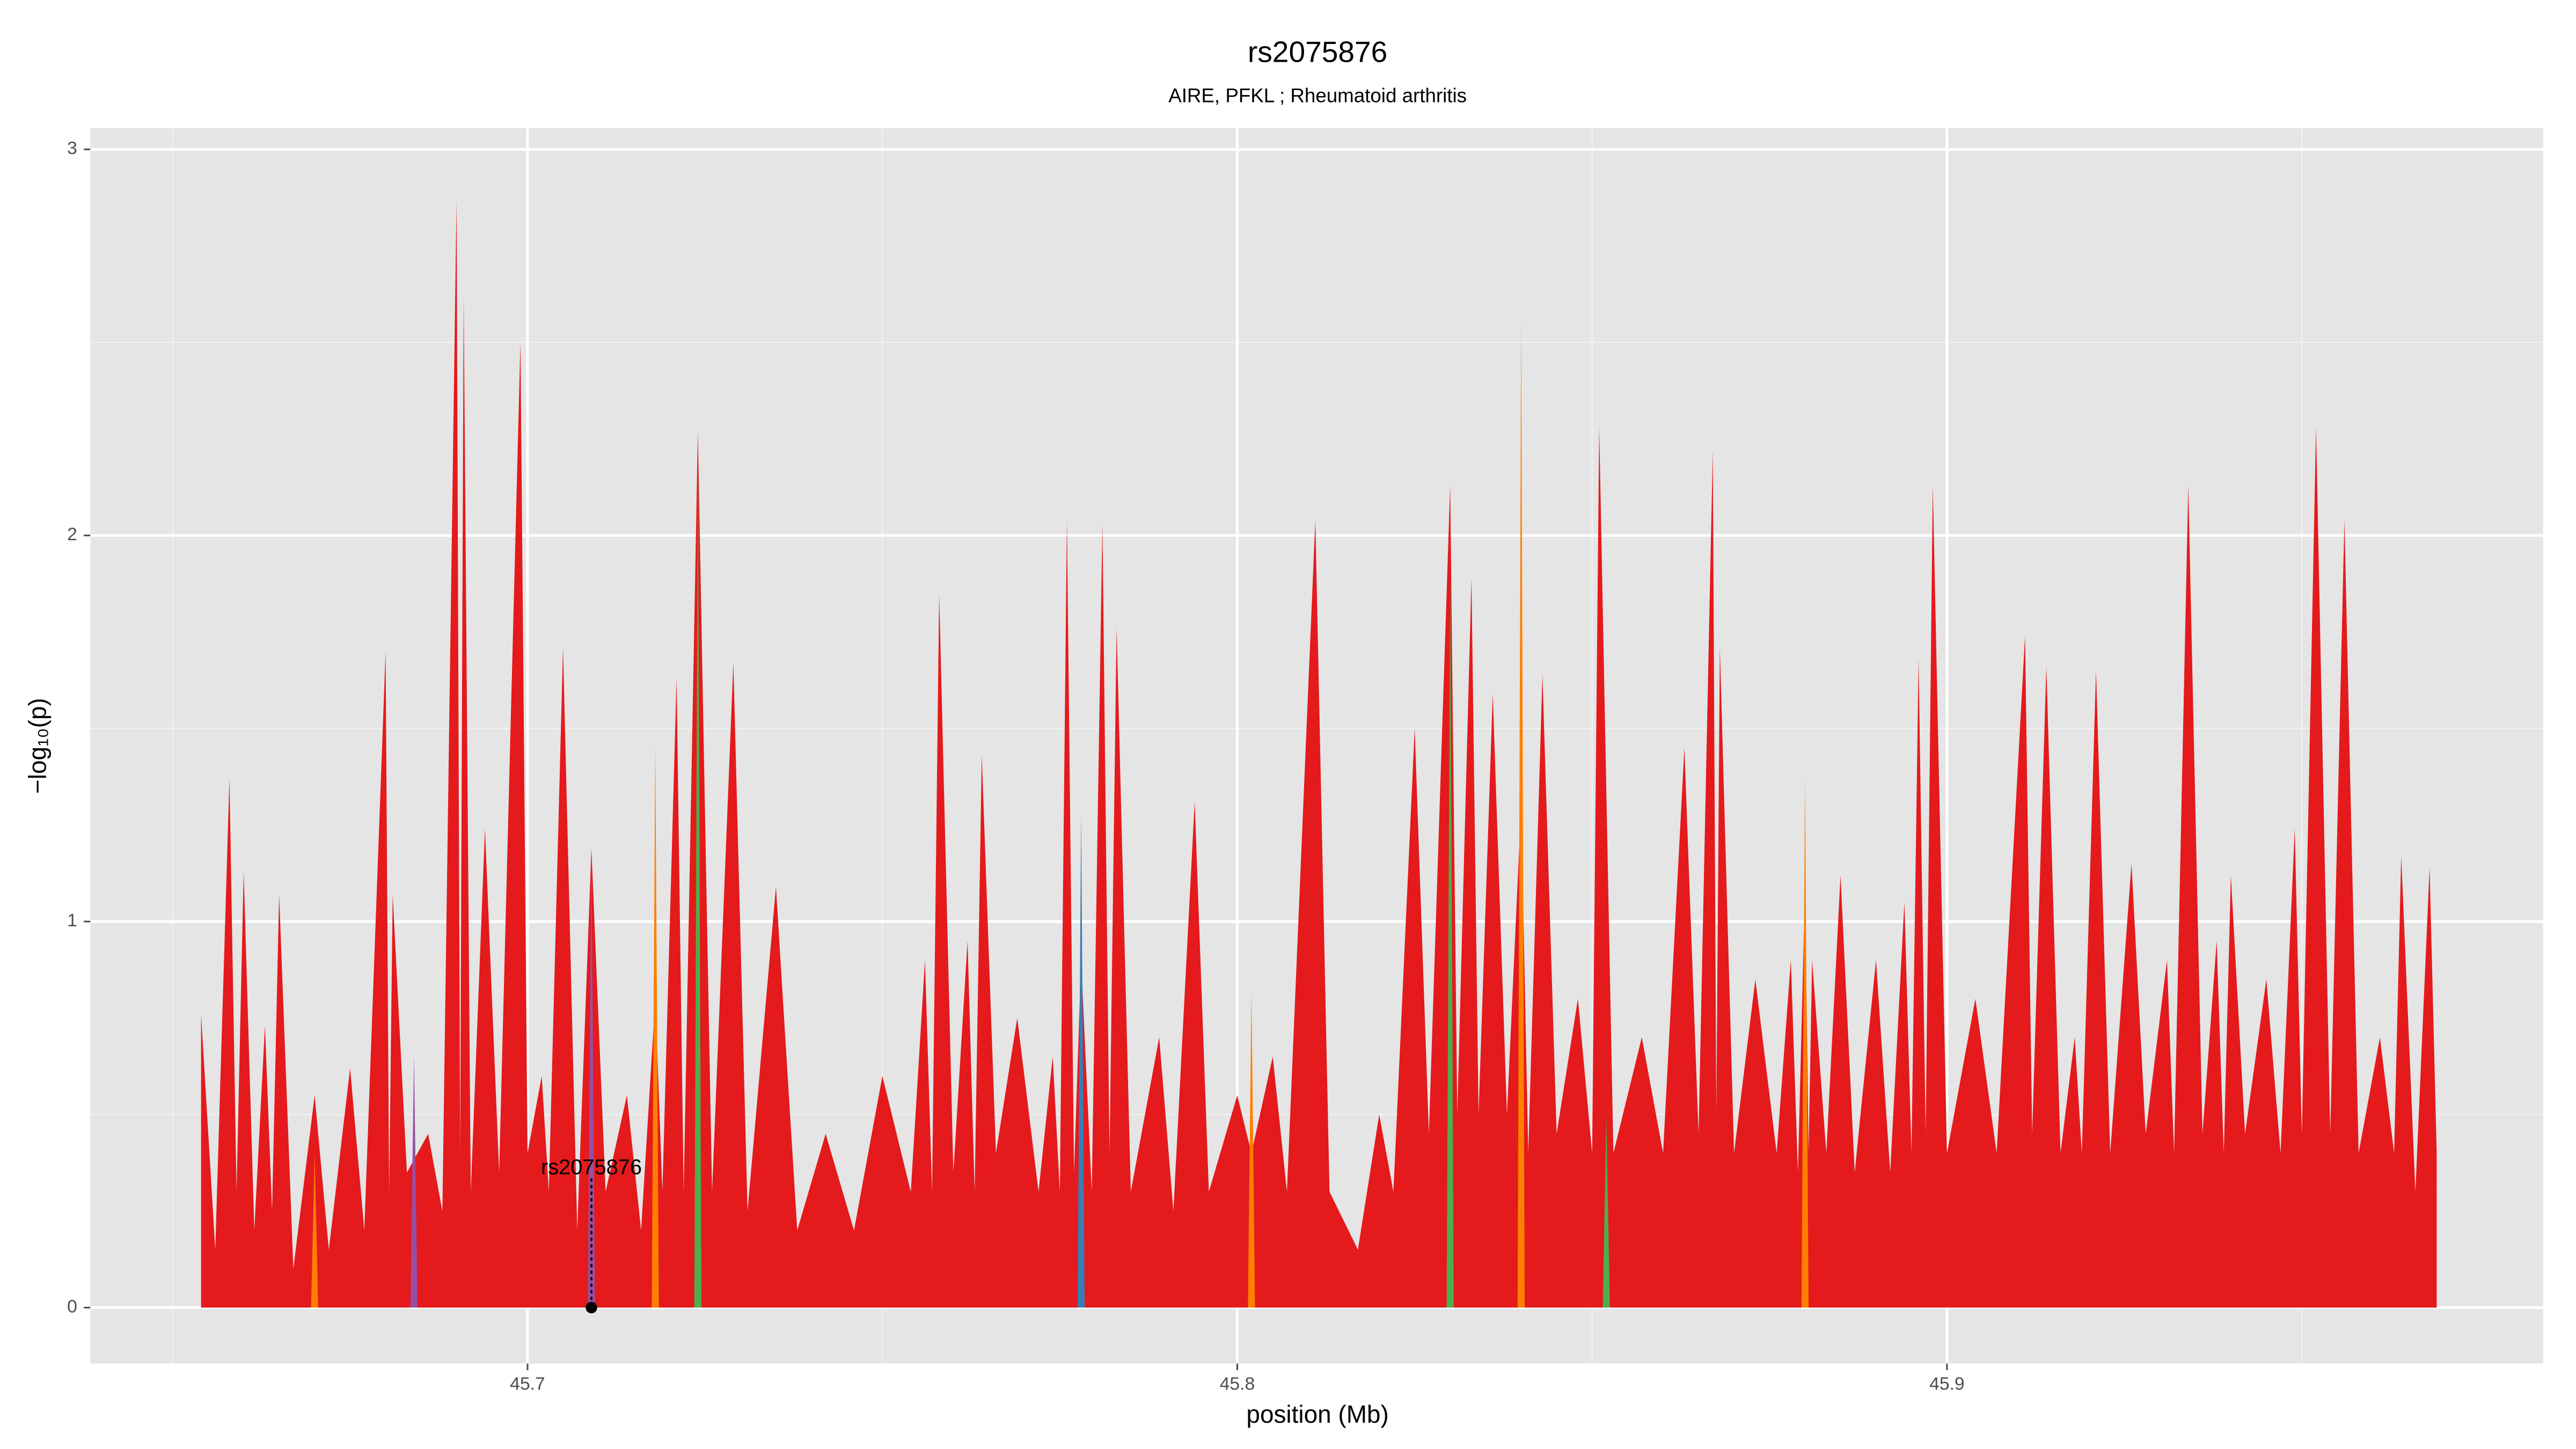 The image size is (2576, 1449). Describe the element at coordinates (1317, 1414) in the screenshot. I see `x-axis-label: position (Mb)` at that location.